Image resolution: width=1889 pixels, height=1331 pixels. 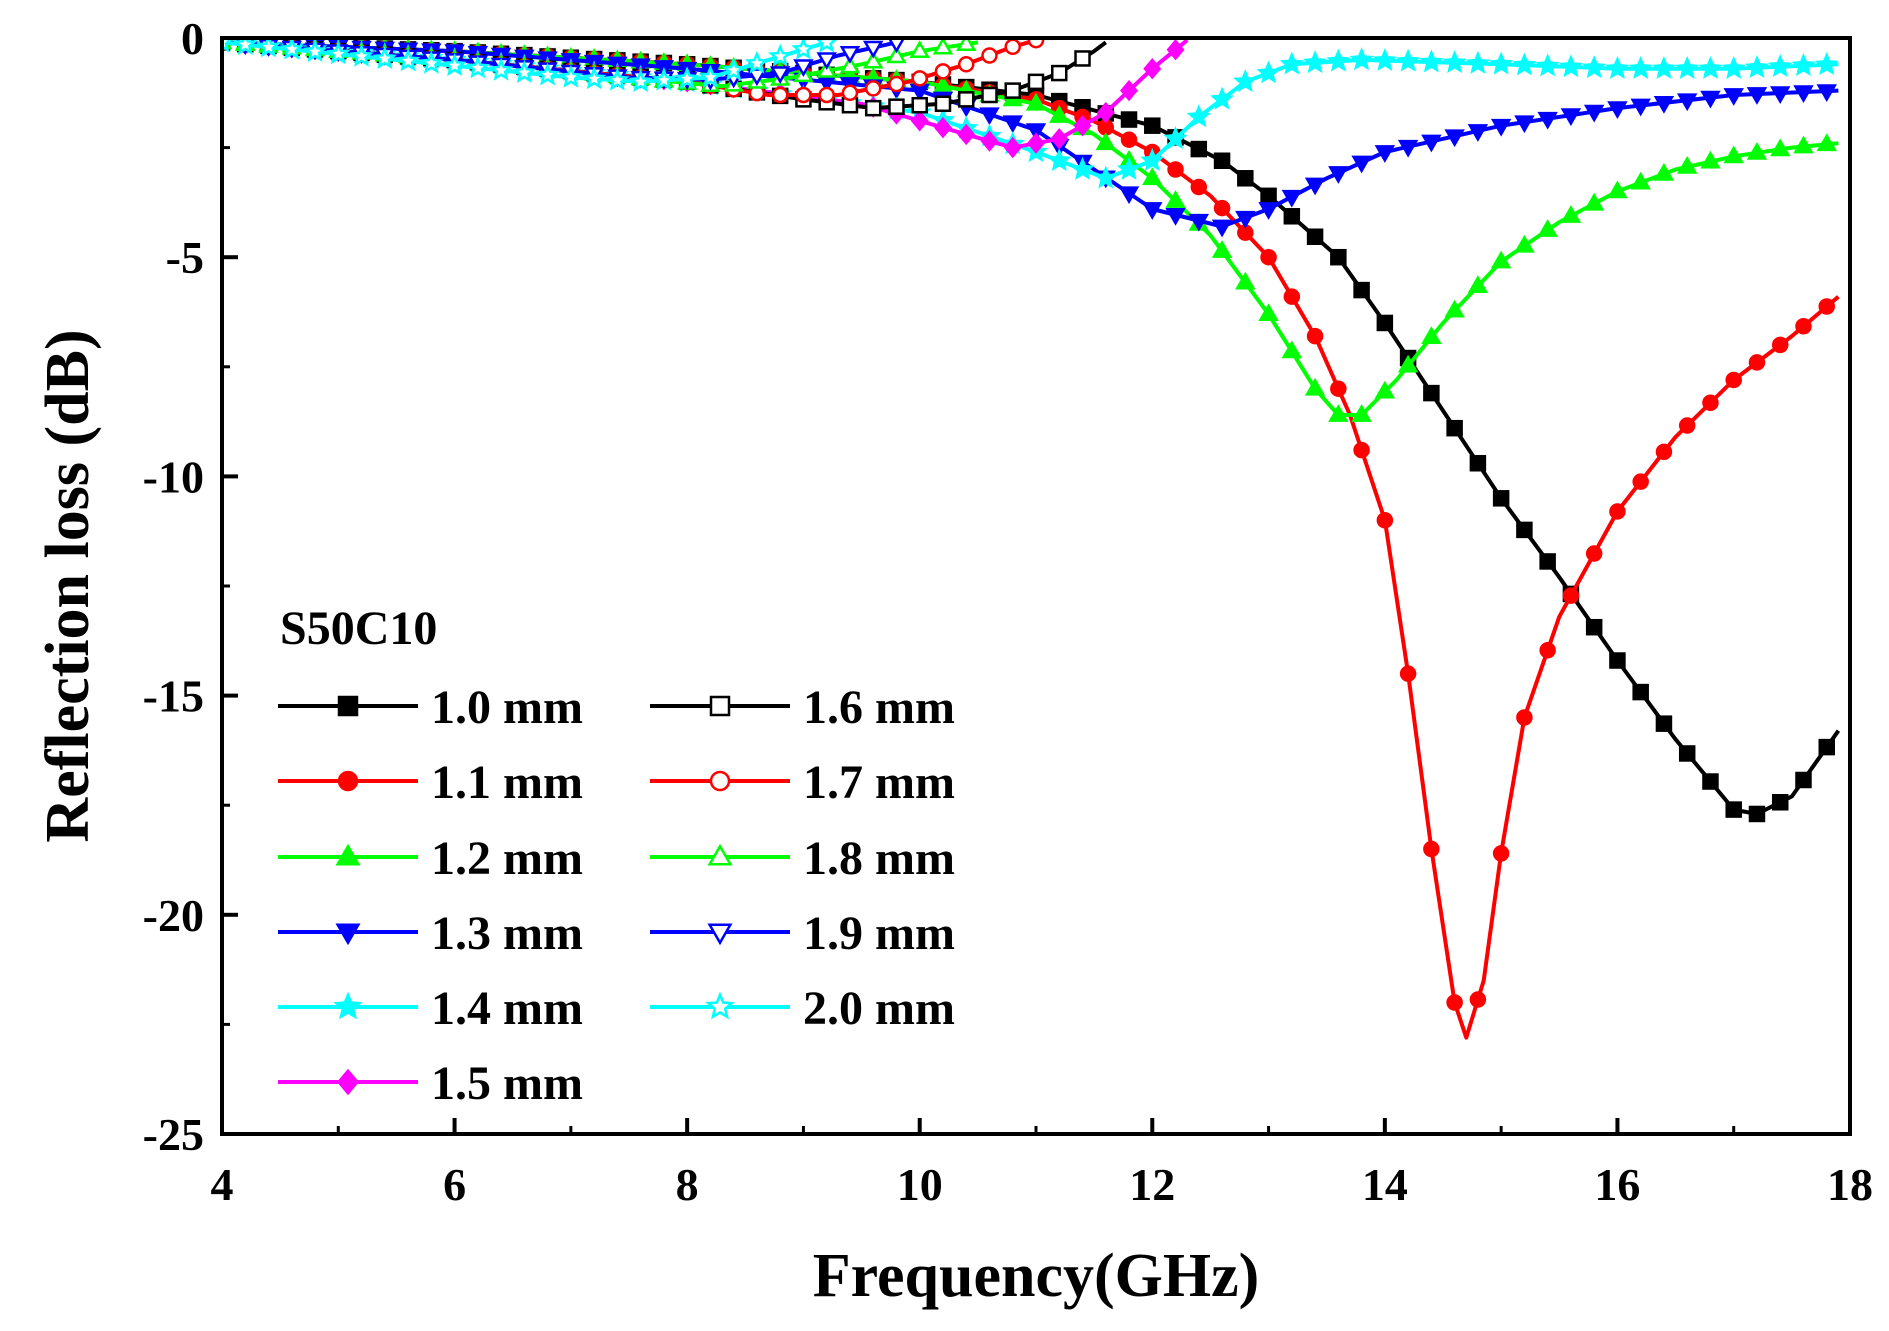 What do you see at coordinates (802, 933) in the screenshot?
I see `legend-entry-1-9-mm: 1.9 mm` at bounding box center [802, 933].